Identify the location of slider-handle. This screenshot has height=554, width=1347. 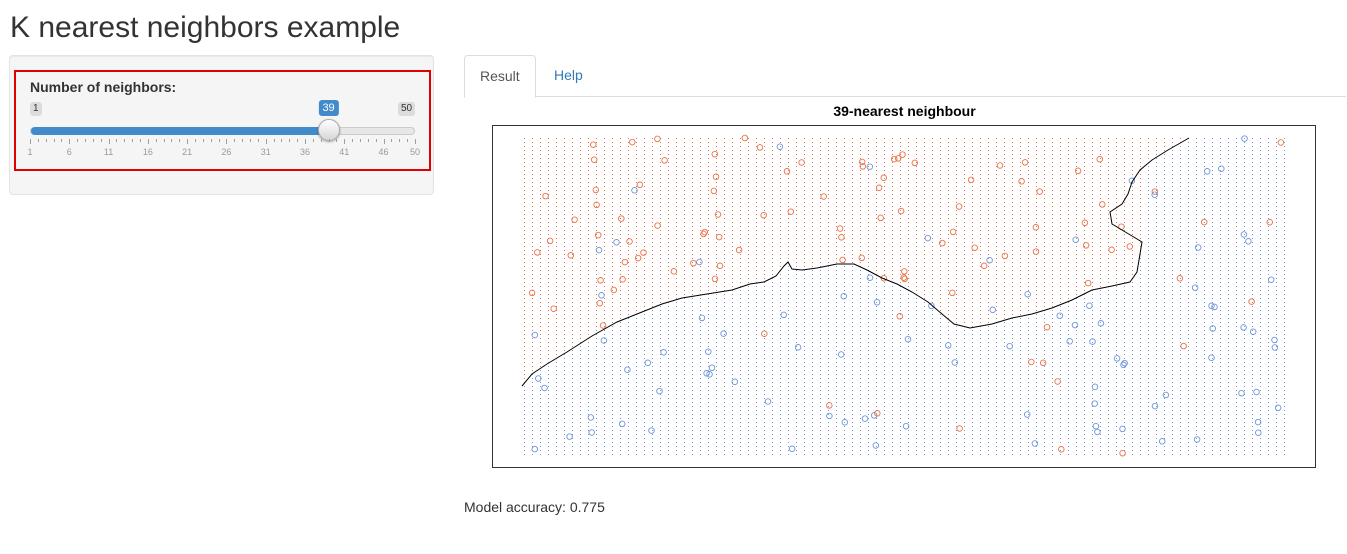
(328, 130).